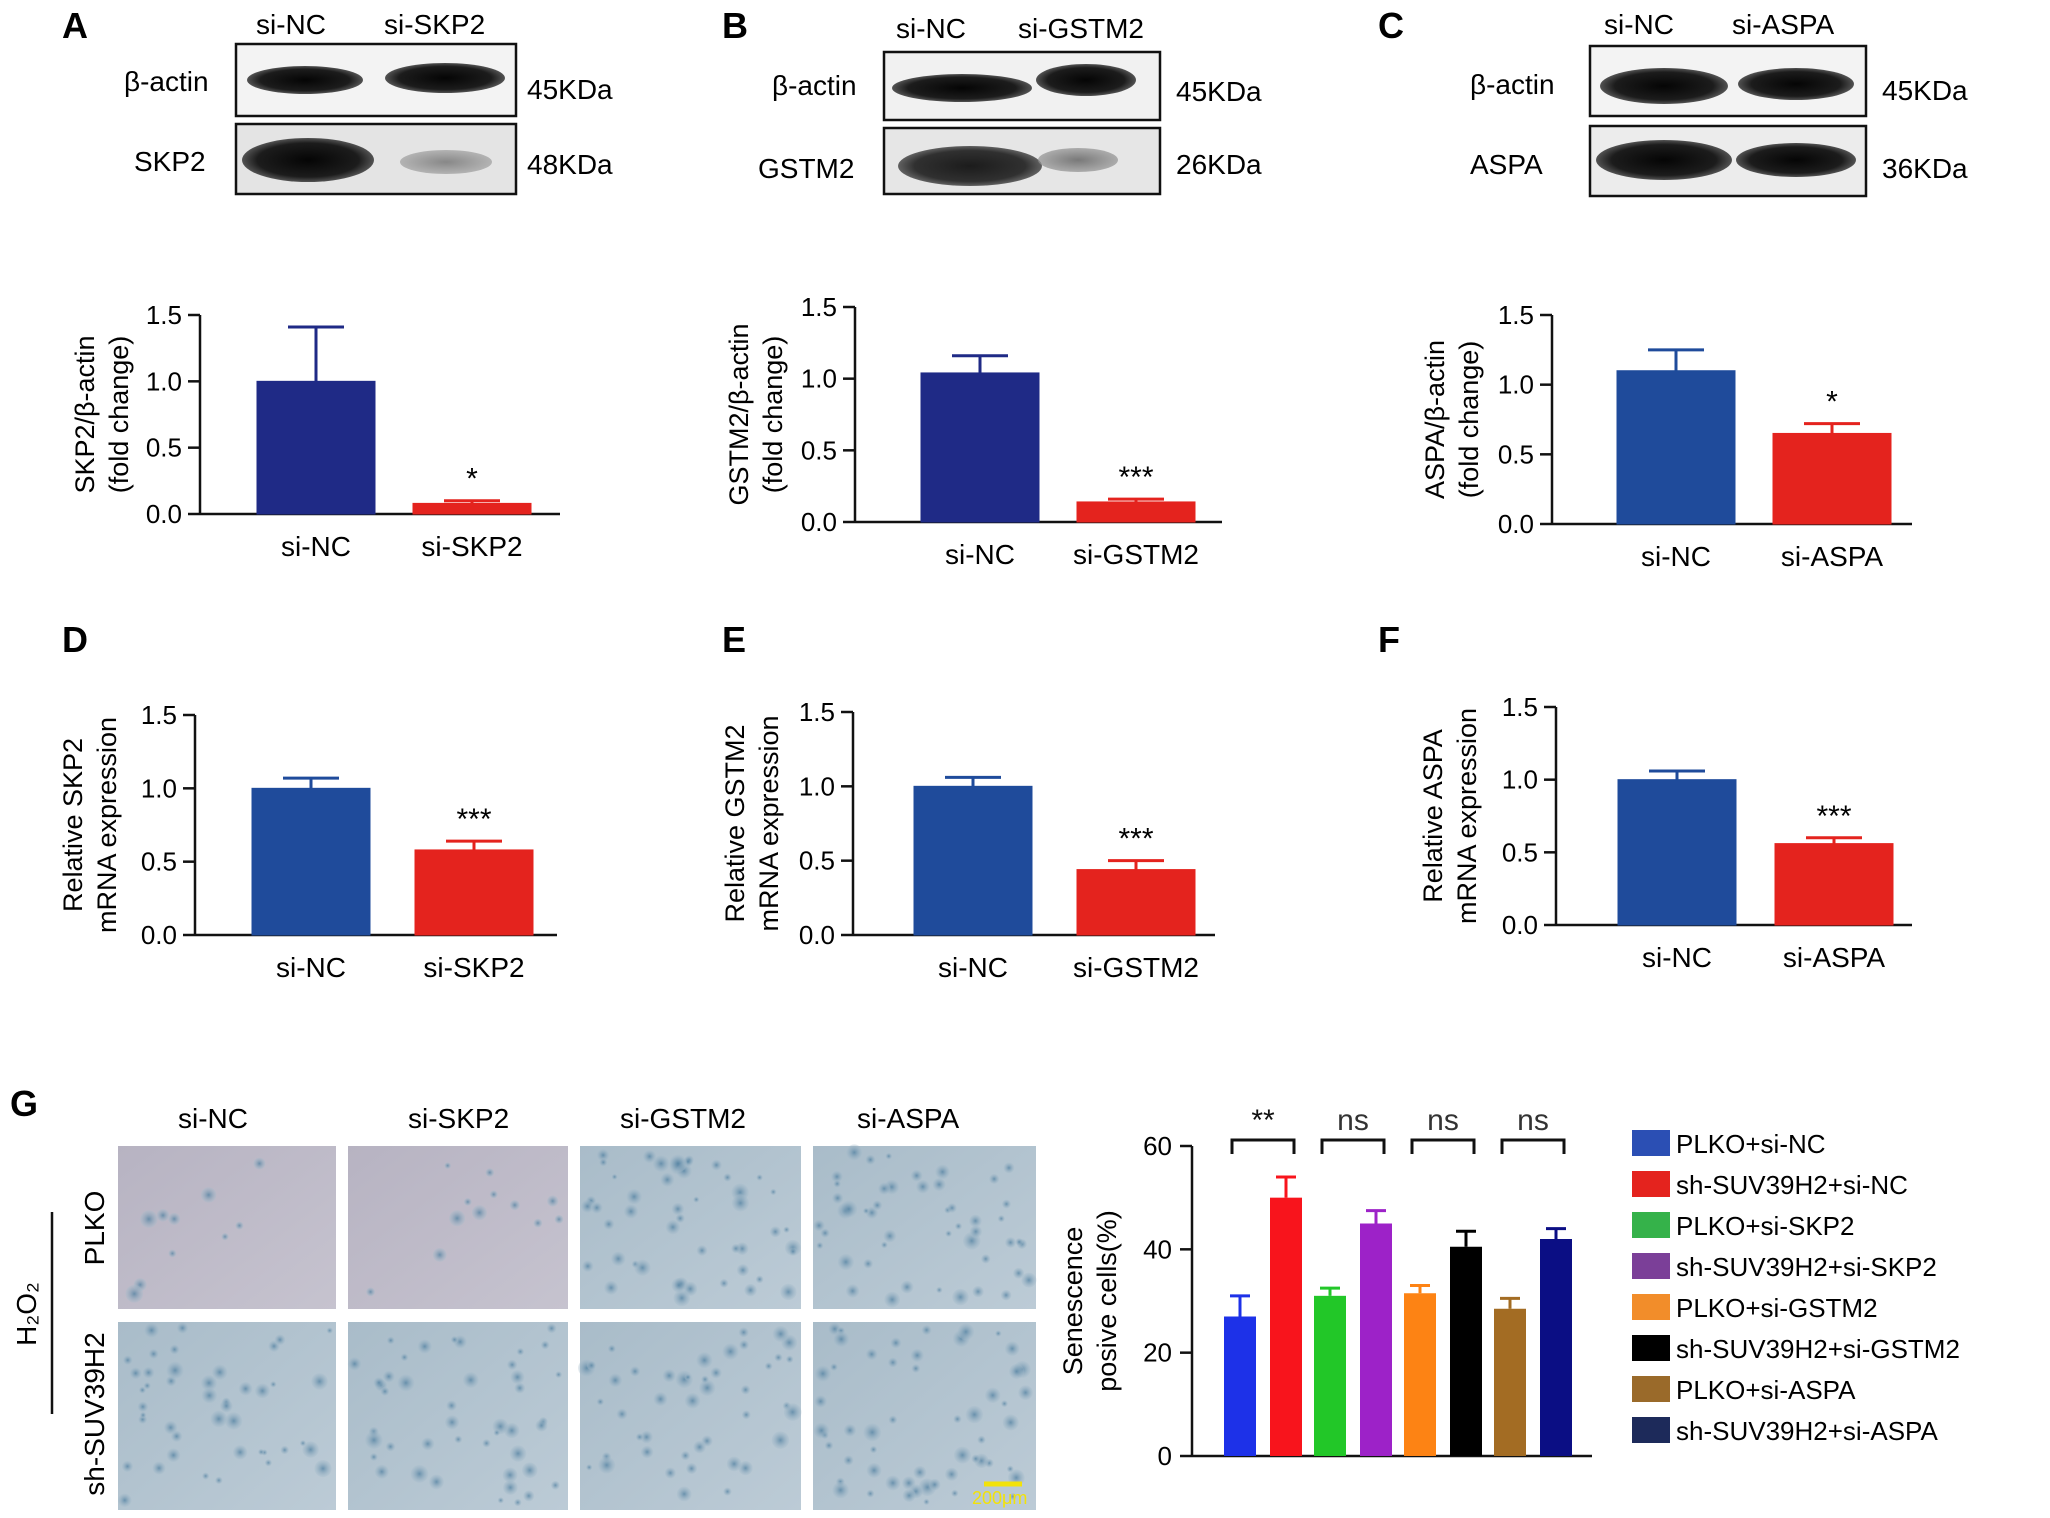  Describe the element at coordinates (1719, 103) in the screenshot. I see `blot-c: si-NC si-ASPA β-actin ASPA 45KDa 36KDa` at that location.